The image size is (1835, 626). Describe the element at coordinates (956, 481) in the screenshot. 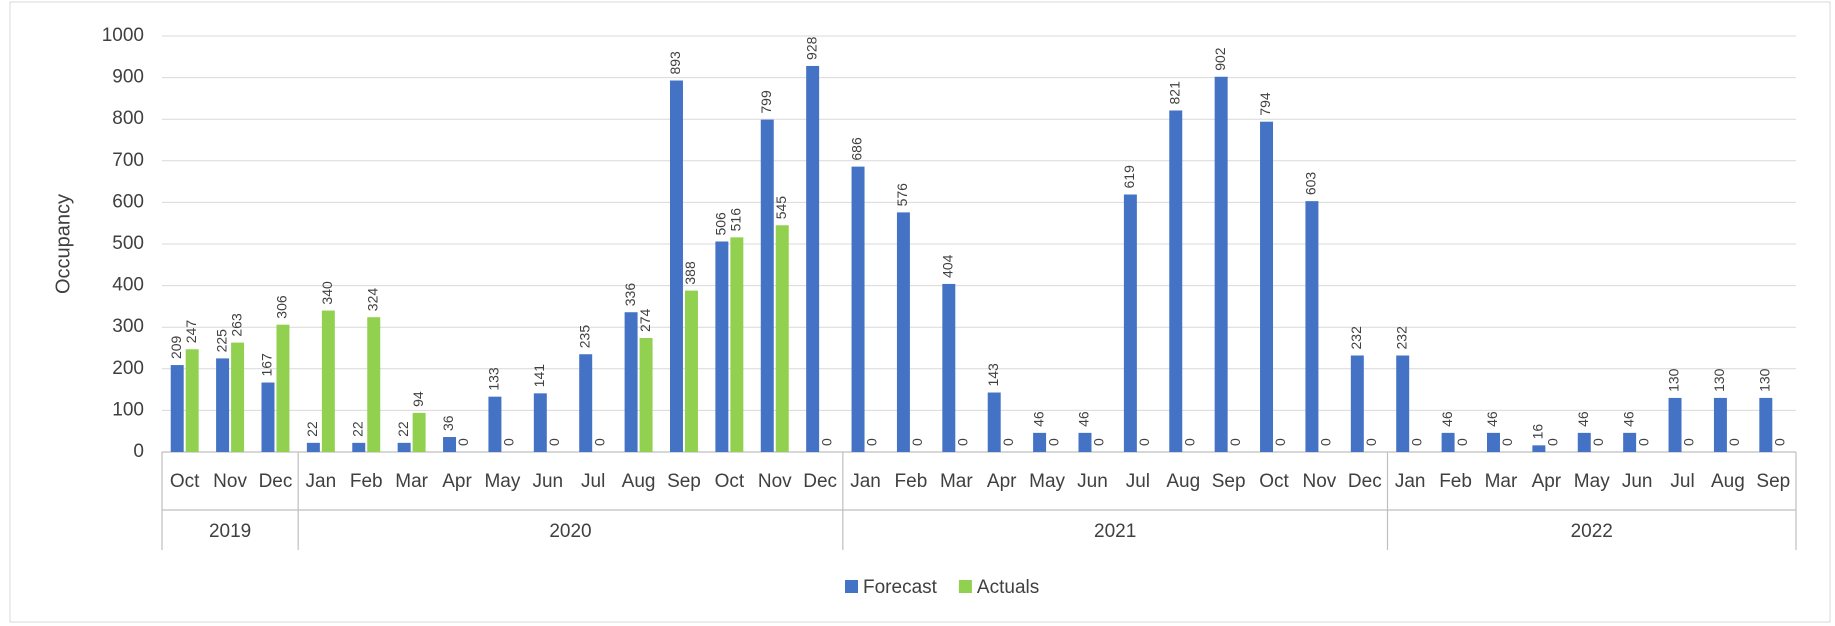

I see `x-tick-label: Mar` at that location.